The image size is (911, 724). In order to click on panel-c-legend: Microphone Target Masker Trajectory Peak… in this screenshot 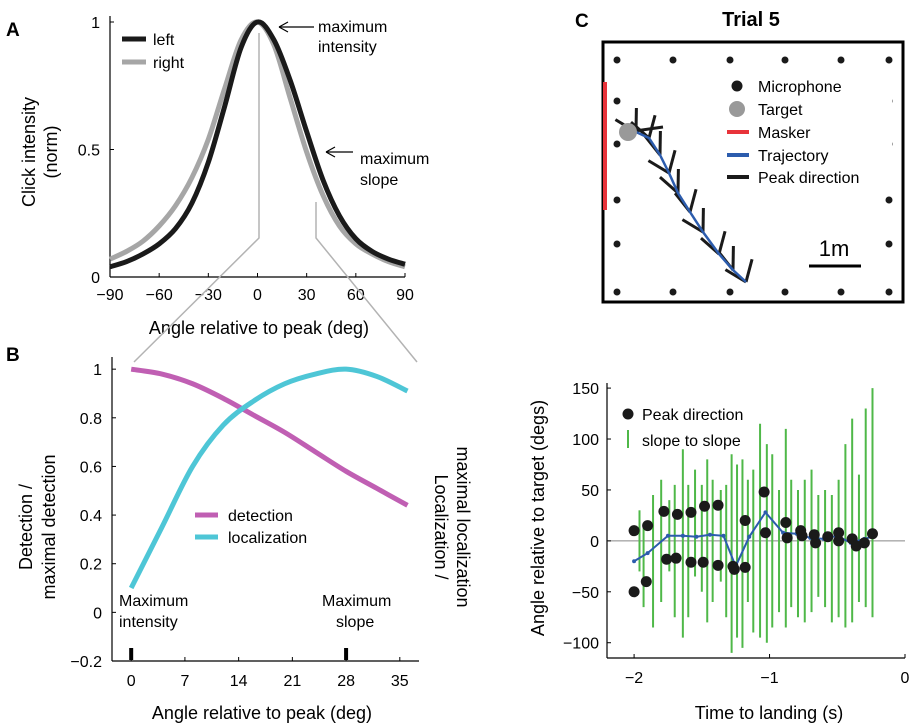, I will do `click(807, 131)`.